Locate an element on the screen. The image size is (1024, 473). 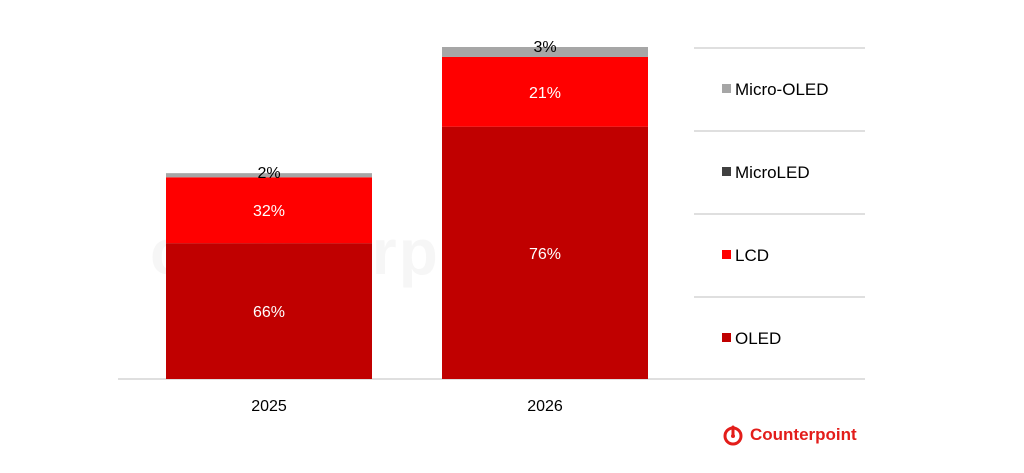
bar-micro-oled-2025 is located at coordinates (269, 175).